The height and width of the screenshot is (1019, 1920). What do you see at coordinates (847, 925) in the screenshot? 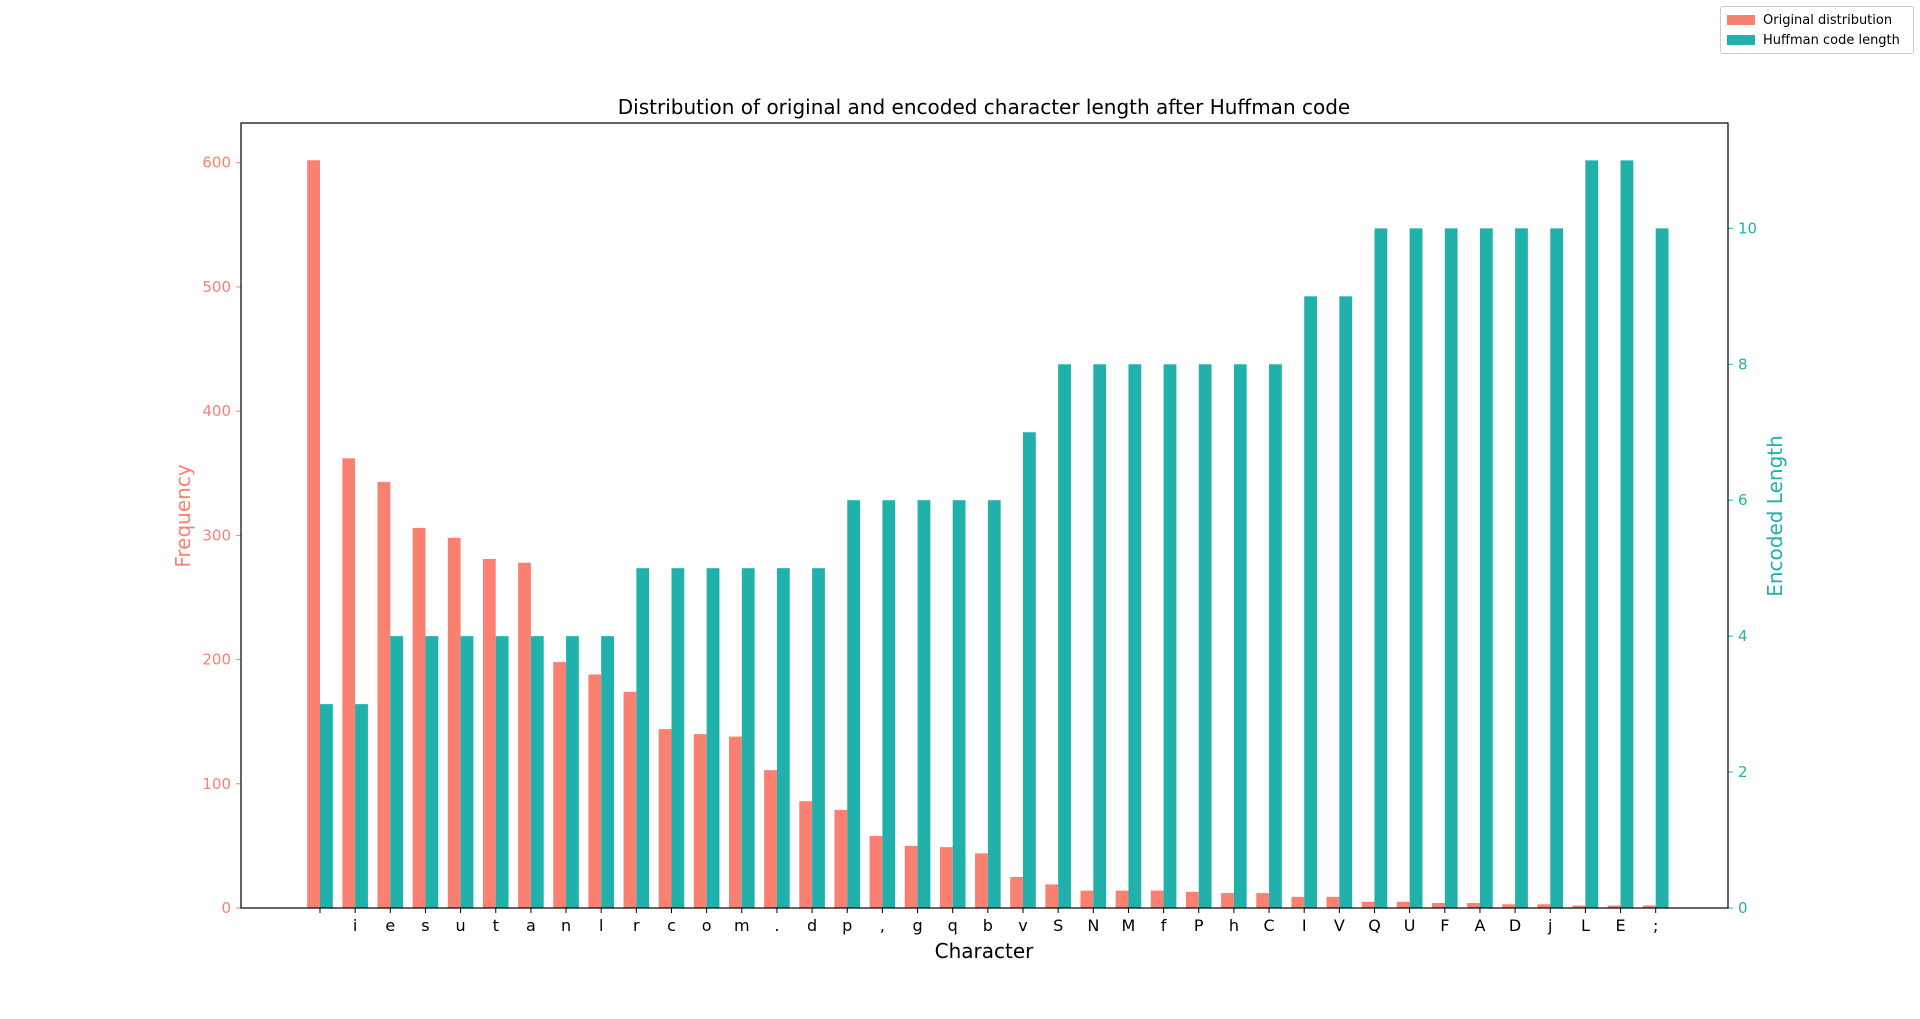
I see `x-tick-label-15: p` at bounding box center [847, 925].